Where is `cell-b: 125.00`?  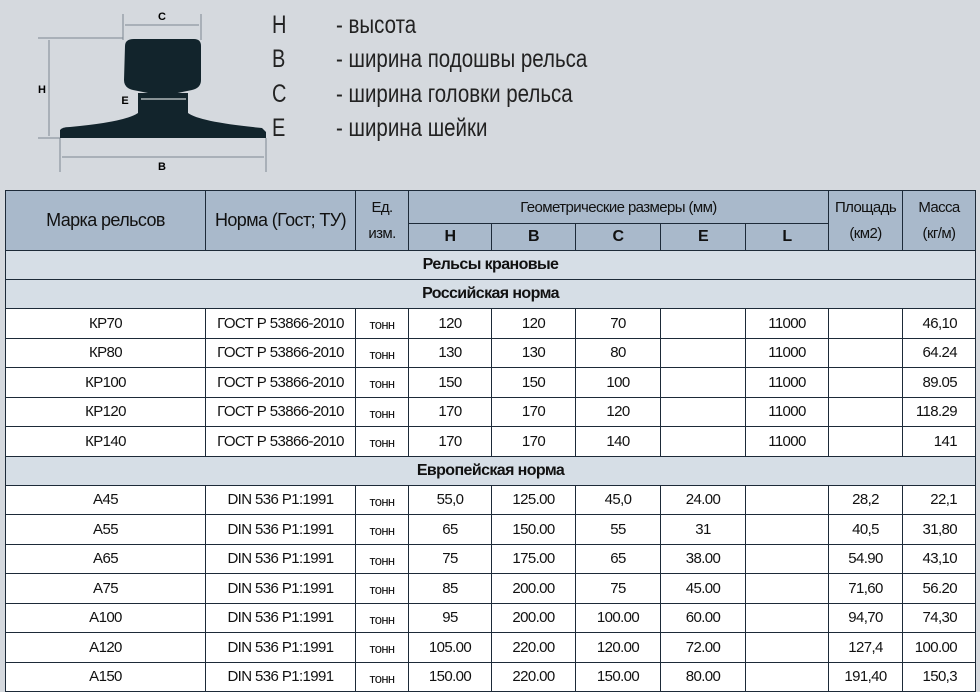
cell-b: 125.00 is located at coordinates (533, 499).